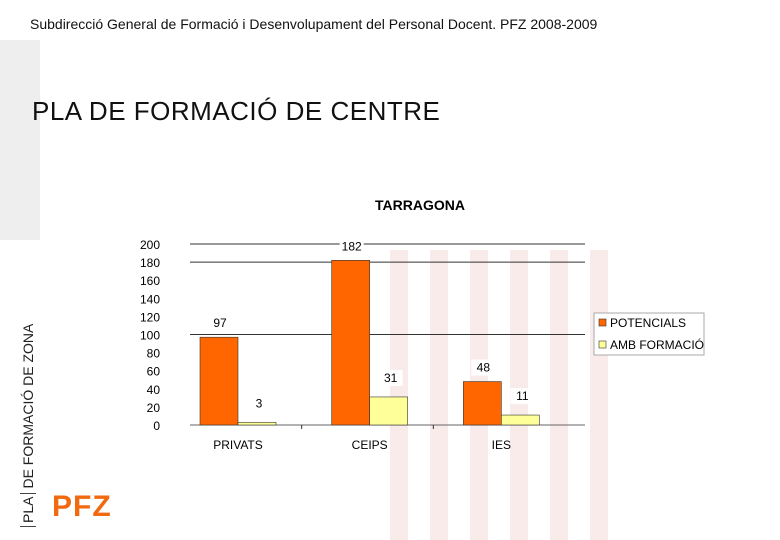  I want to click on chart-bars, so click(369, 342).